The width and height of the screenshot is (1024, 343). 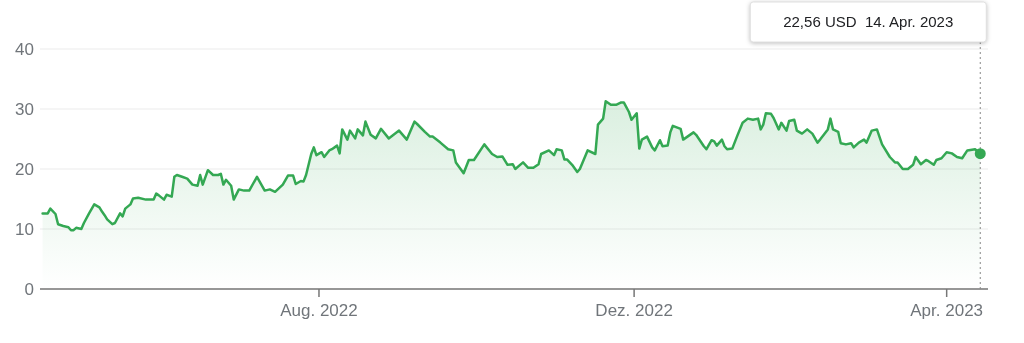 I want to click on x-tick-label: Aug. 2022, so click(x=319, y=310).